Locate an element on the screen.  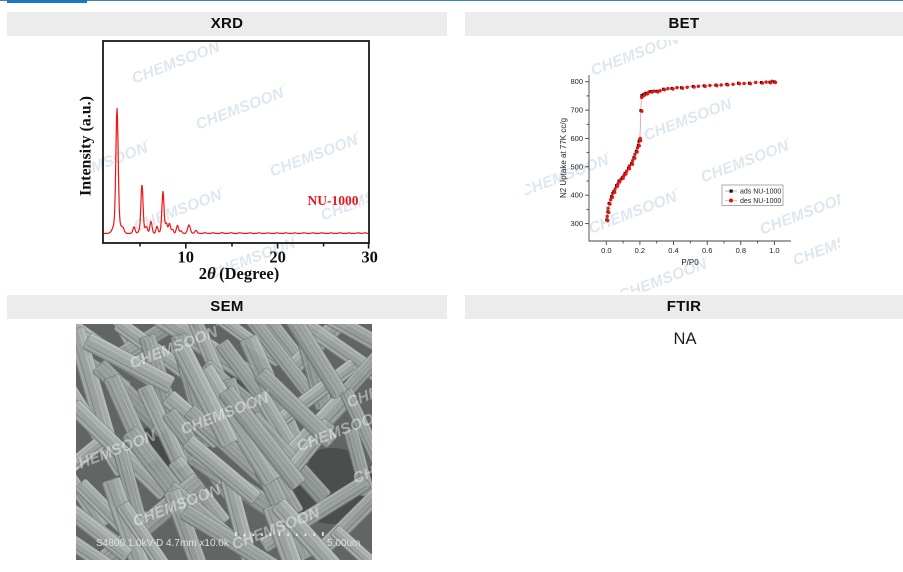
svg-text: NU-1000 is located at coordinates (333, 200).